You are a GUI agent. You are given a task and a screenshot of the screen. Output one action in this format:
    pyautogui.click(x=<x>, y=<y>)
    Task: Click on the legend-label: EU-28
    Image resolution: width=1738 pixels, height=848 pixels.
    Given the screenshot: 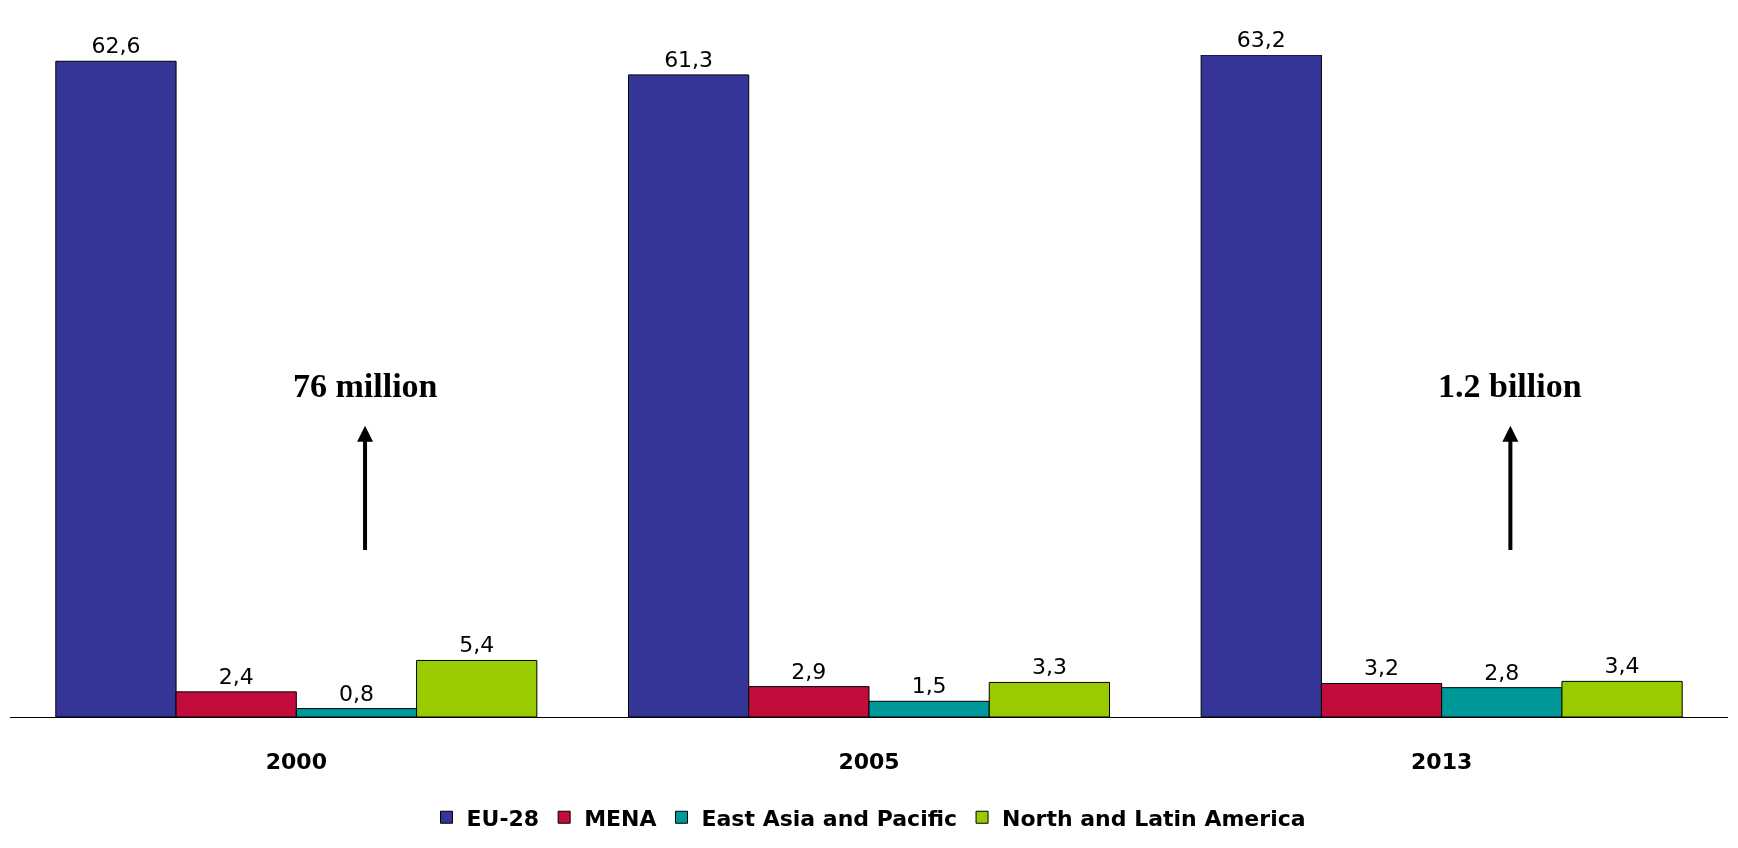 What is the action you would take?
    pyautogui.click(x=503, y=818)
    